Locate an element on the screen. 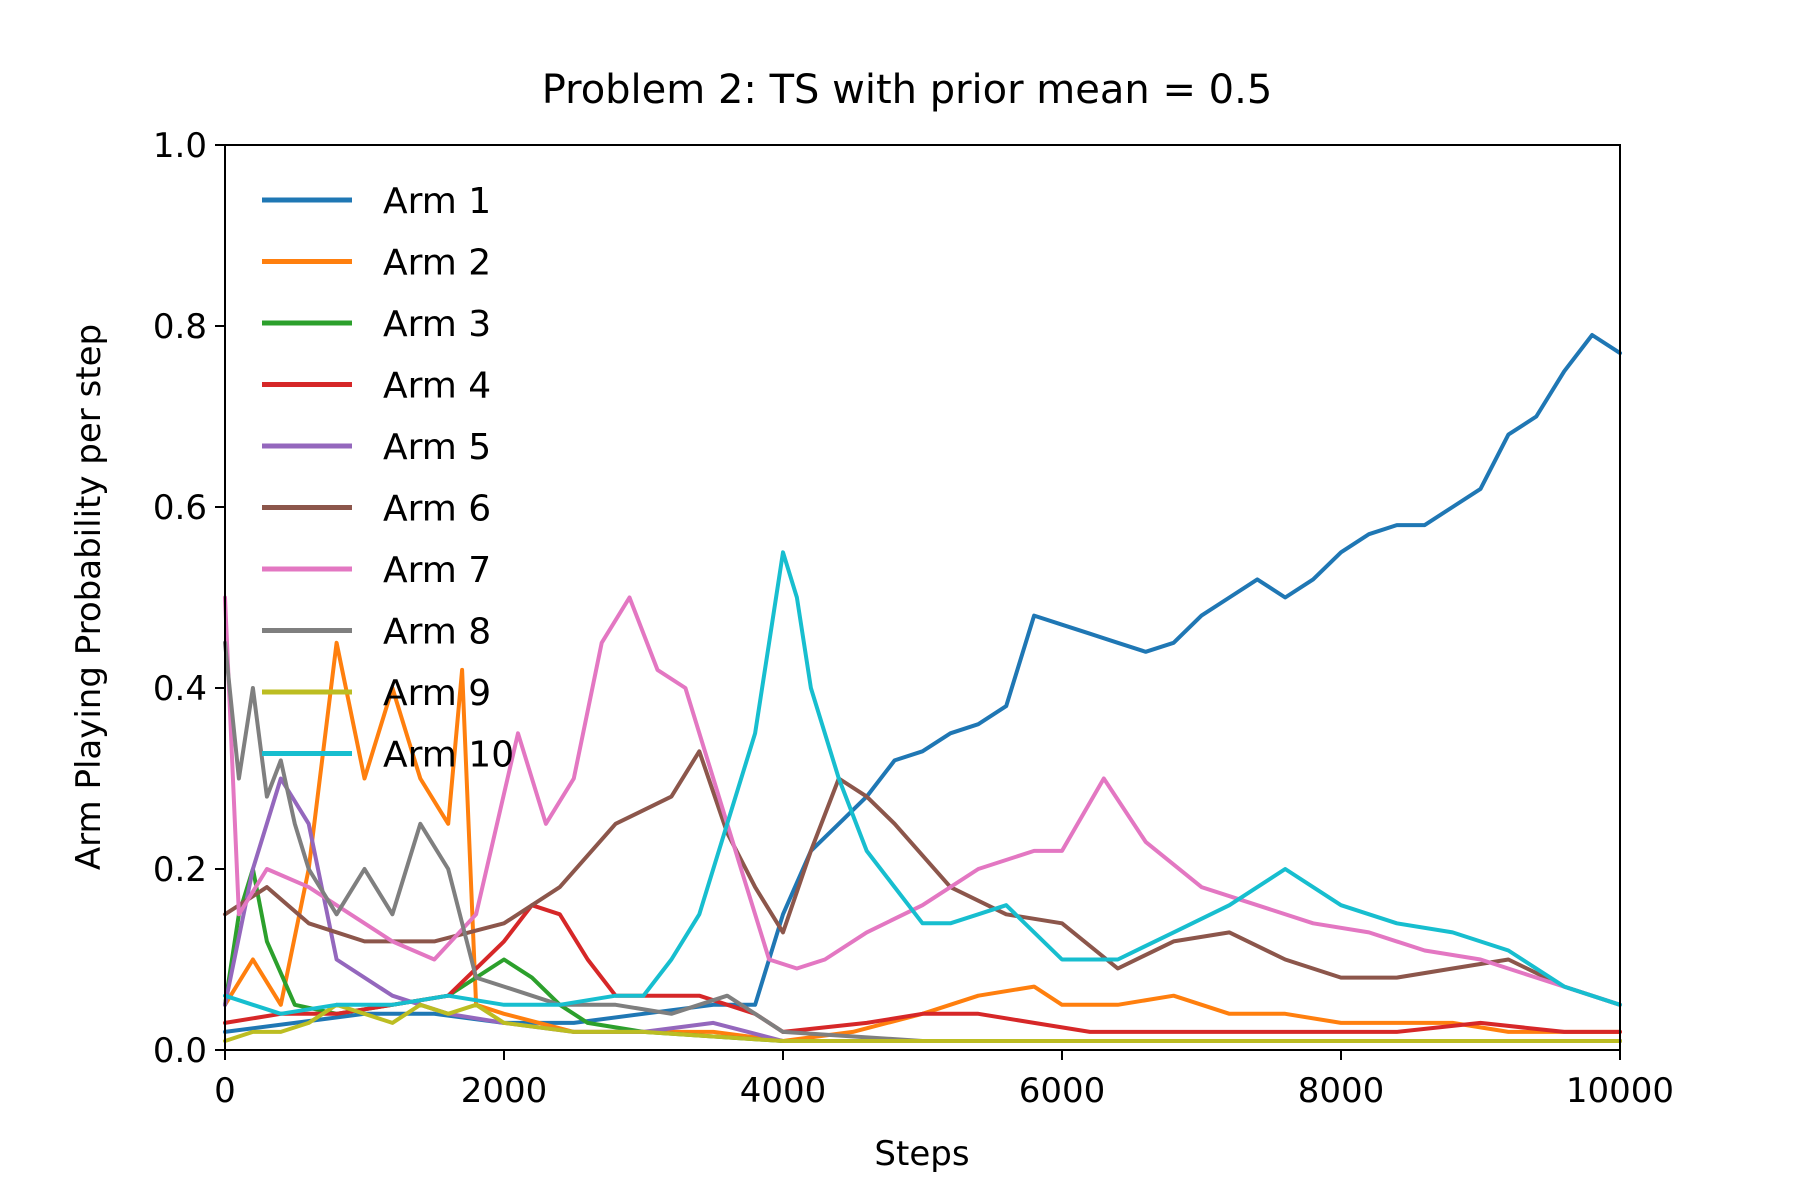 The height and width of the screenshot is (1200, 1800). legend-label-arm-6: Arm 6 is located at coordinates (437, 509).